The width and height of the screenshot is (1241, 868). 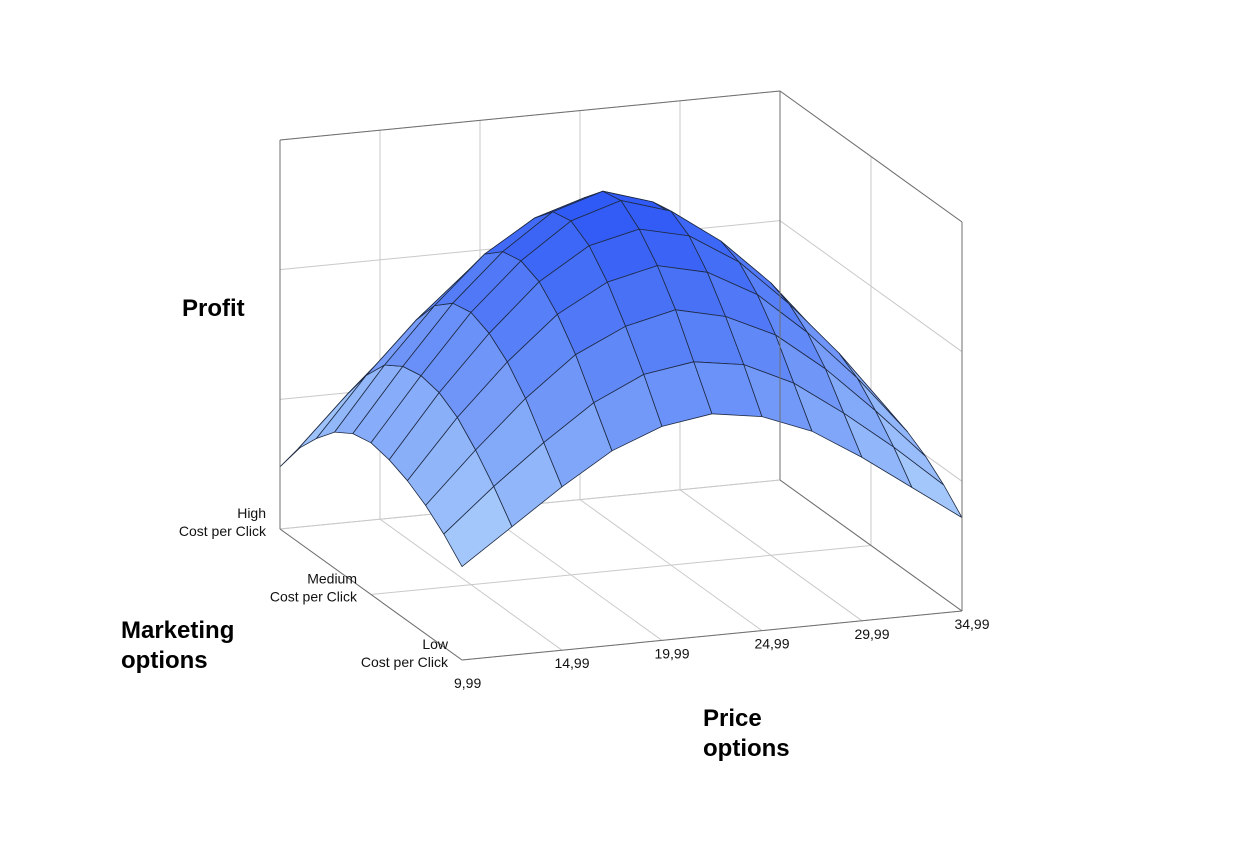 What do you see at coordinates (314, 588) in the screenshot?
I see `y-tick-label: Medium Cost per Click` at bounding box center [314, 588].